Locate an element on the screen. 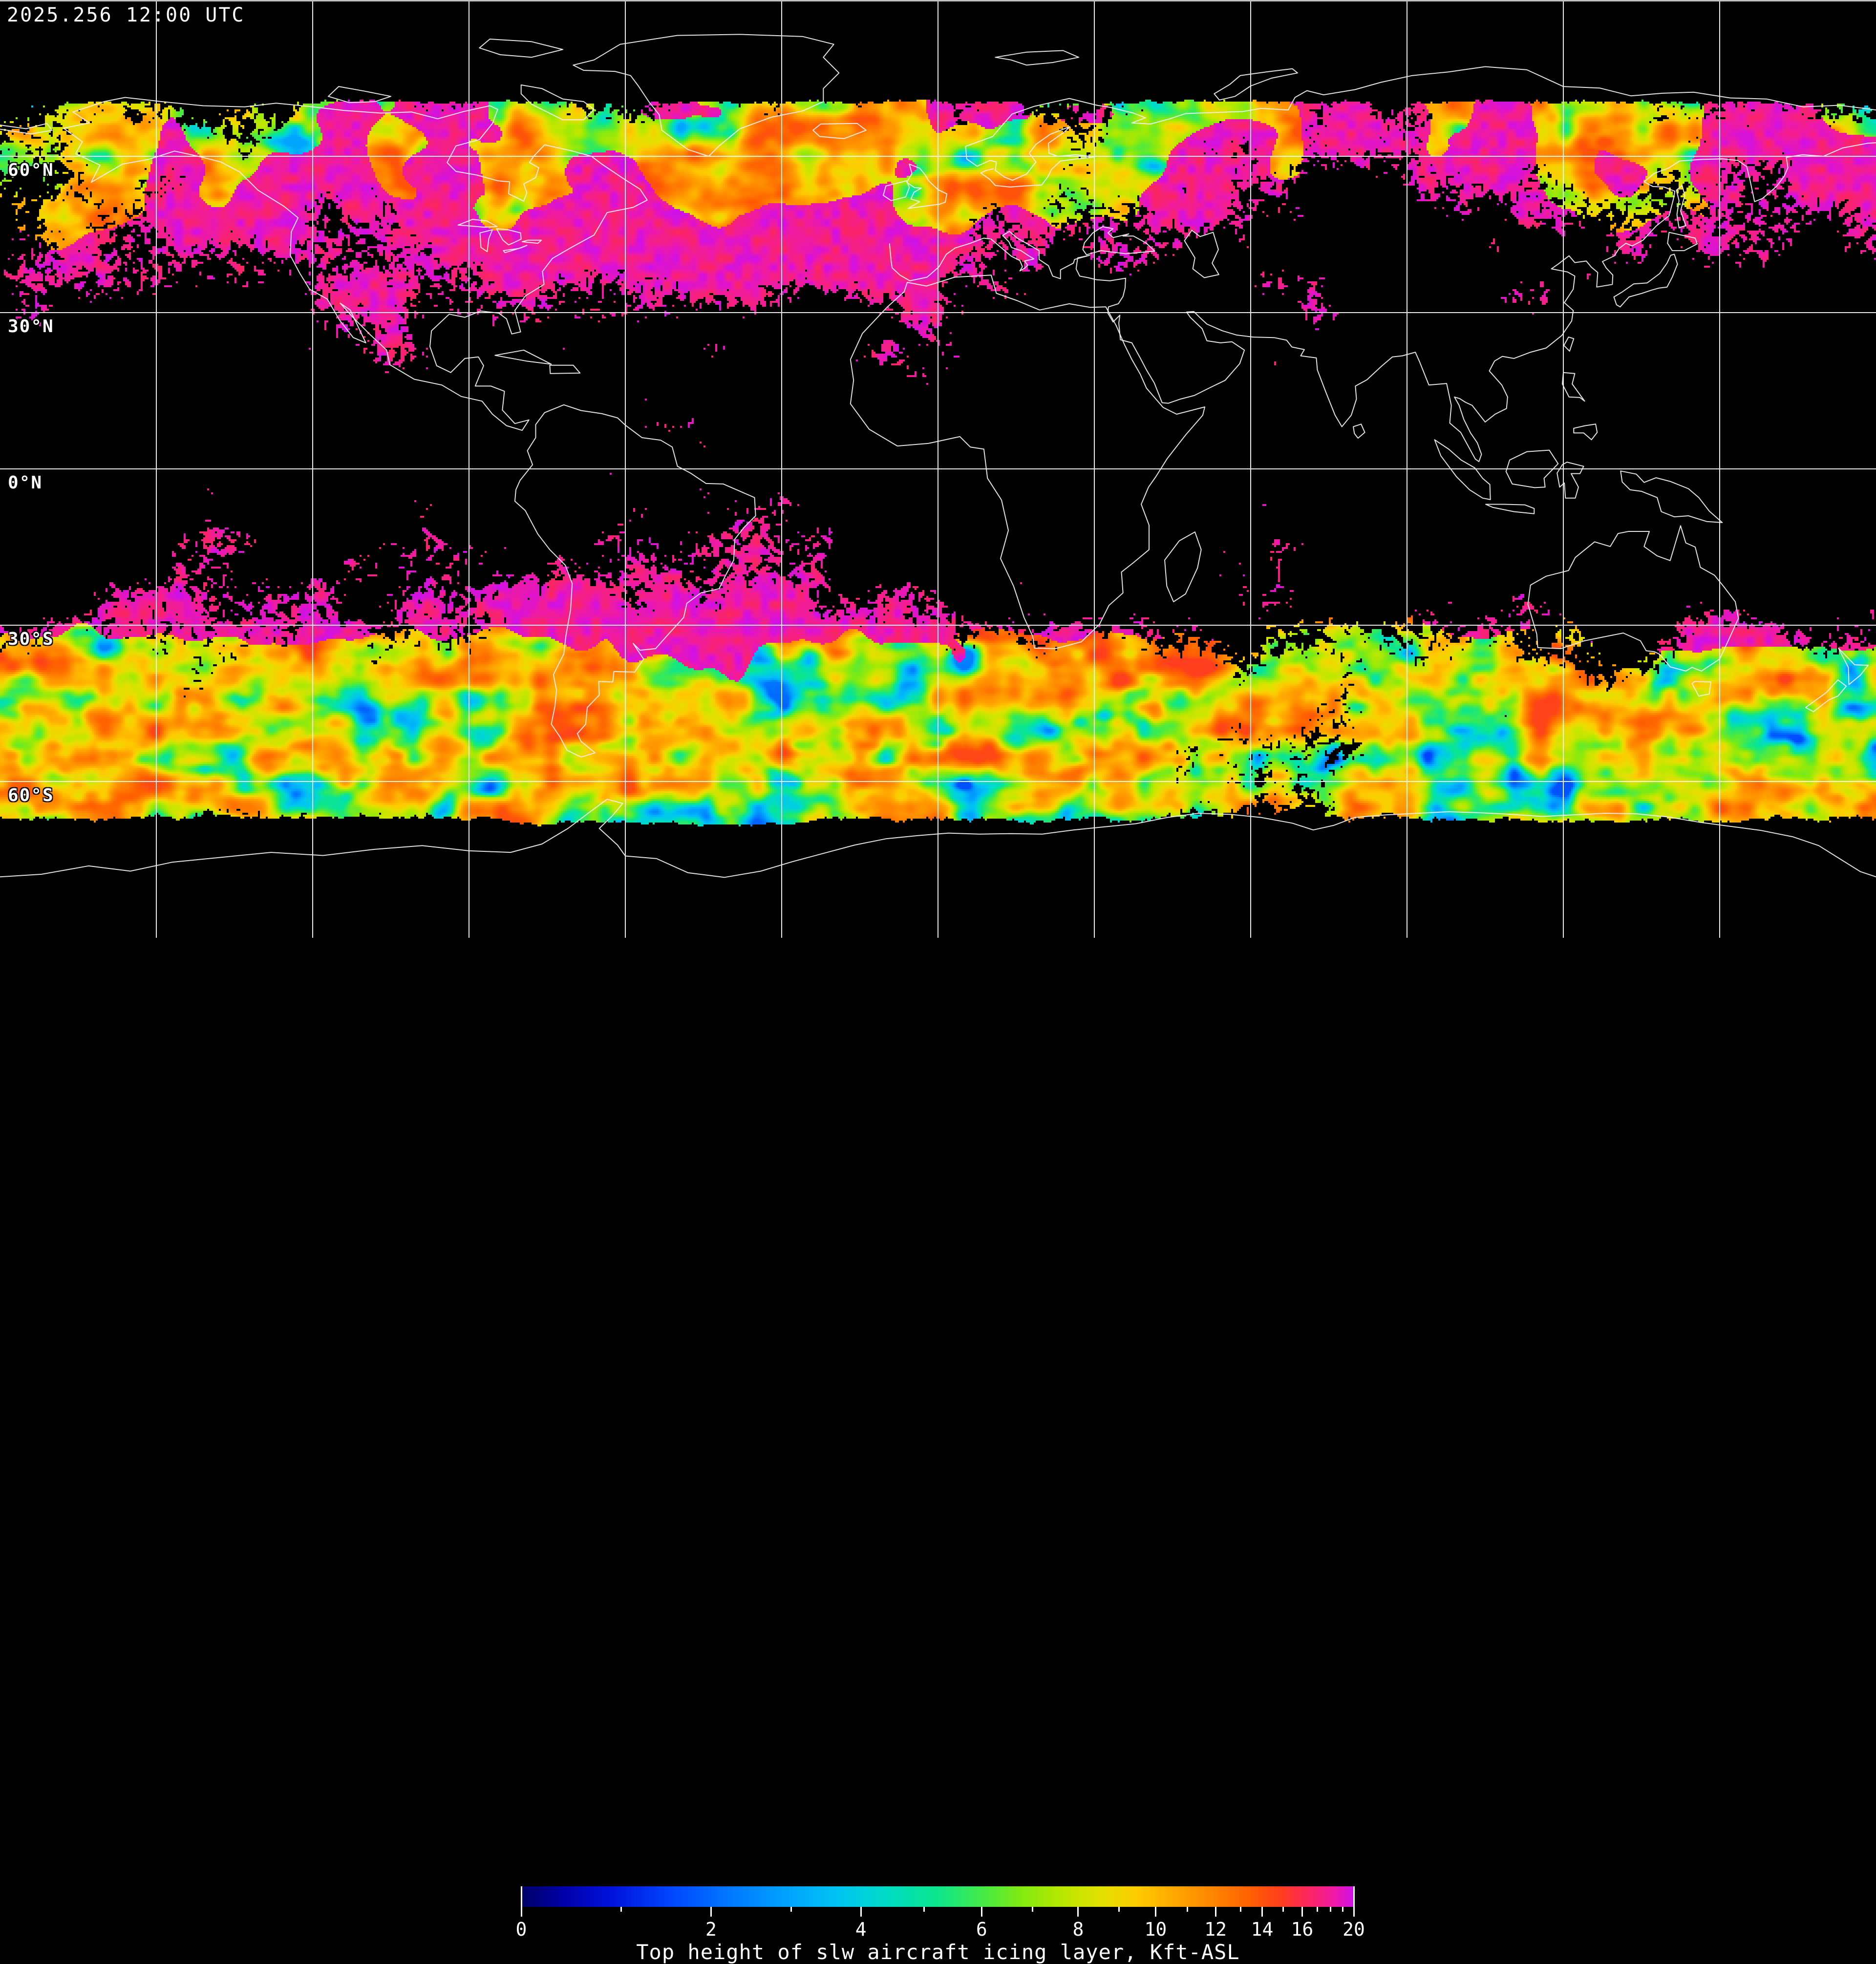  coastline-sulawesi is located at coordinates (1570, 480).